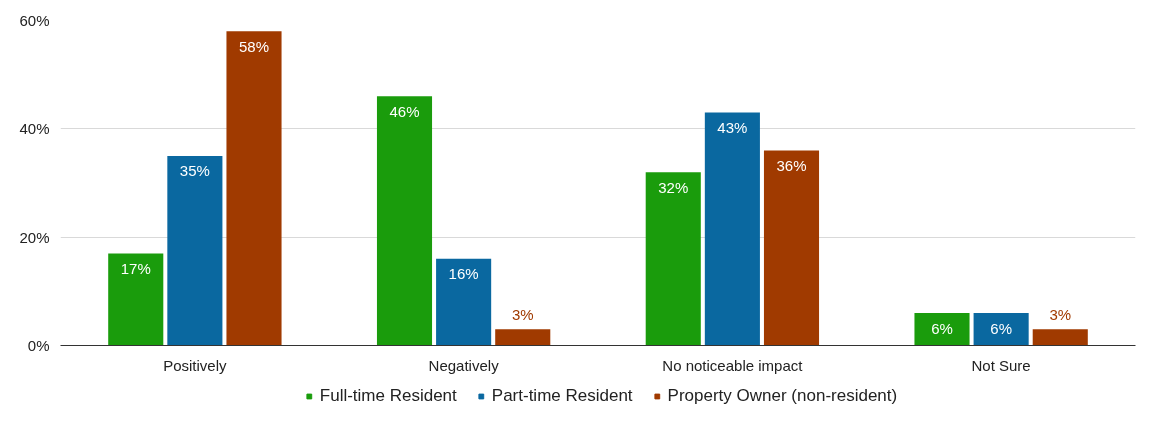 Image resolution: width=1153 pixels, height=441 pixels. What do you see at coordinates (34, 129) in the screenshot?
I see `y-tick-label: 40%` at bounding box center [34, 129].